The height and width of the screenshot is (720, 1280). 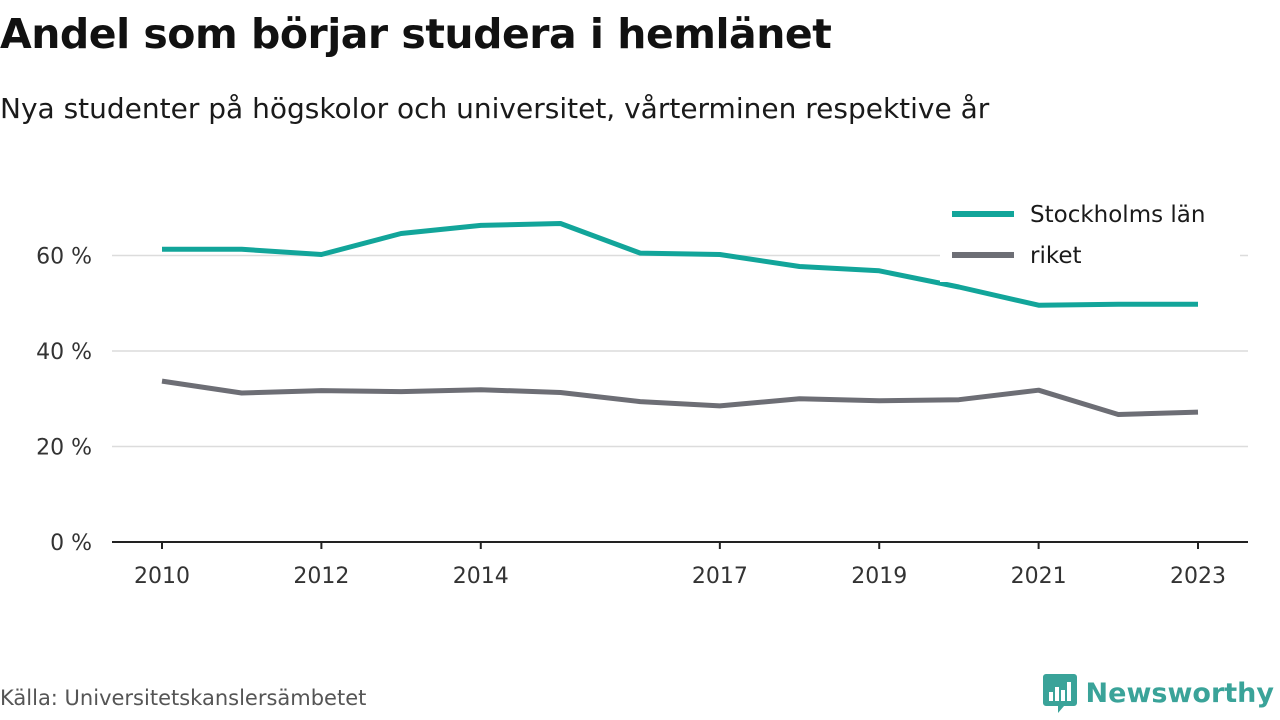 I want to click on brand-logo: Newsworthy, so click(x=1158, y=693).